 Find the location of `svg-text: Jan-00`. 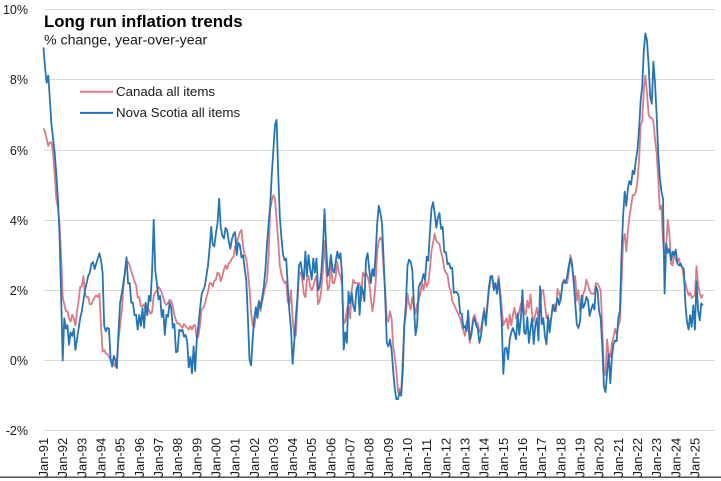

svg-text: Jan-00 is located at coordinates (215, 458).